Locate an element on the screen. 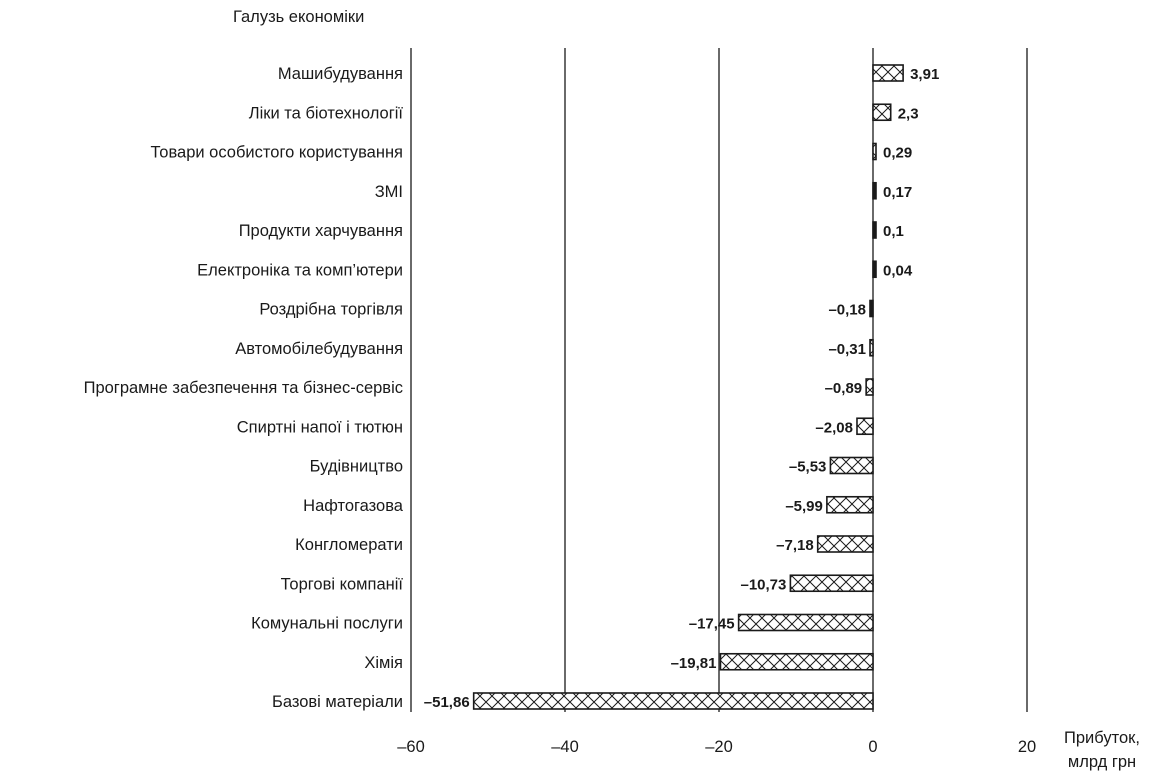 The image size is (1159, 773). category-label: Базові матеріали is located at coordinates (337, 702).